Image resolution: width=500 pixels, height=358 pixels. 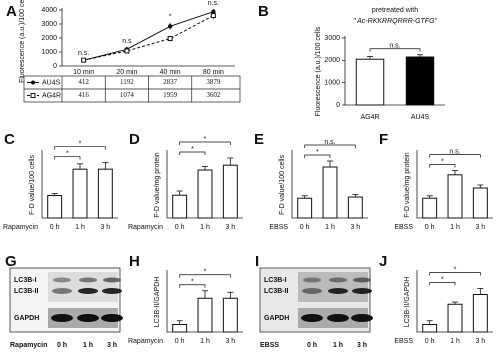 What do you see at coordinates (105, 227) in the screenshot?
I see `x-tick-label: 3 h` at bounding box center [105, 227].